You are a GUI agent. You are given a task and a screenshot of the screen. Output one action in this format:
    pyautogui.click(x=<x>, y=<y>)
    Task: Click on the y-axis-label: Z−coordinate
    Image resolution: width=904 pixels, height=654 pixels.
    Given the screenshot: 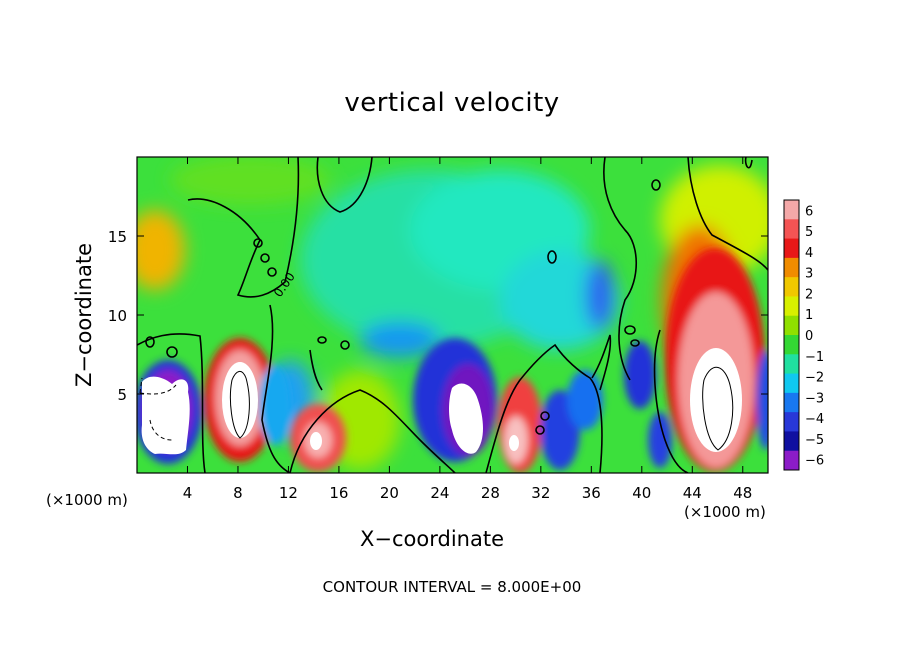 What is the action you would take?
    pyautogui.click(x=84, y=315)
    